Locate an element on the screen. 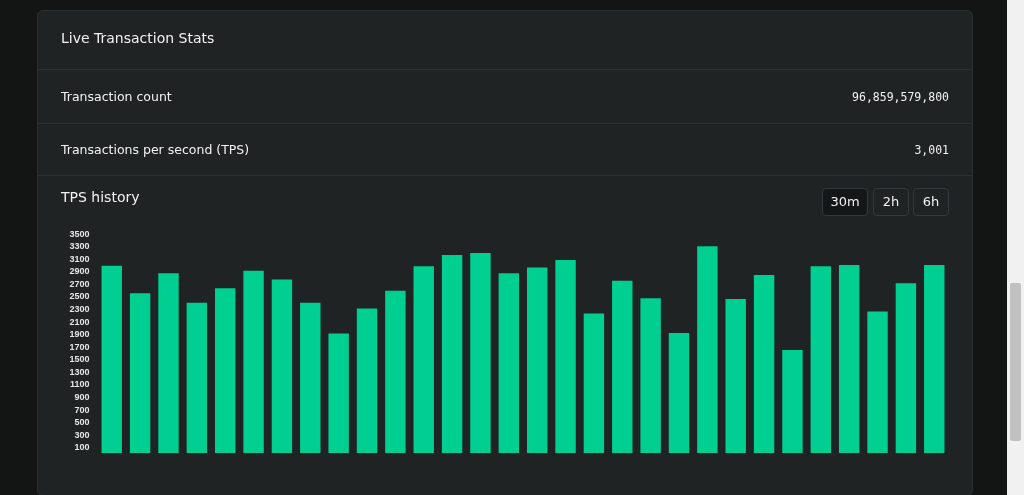 The width and height of the screenshot is (1024, 495). text: Transactions per second (TPS) is located at coordinates (155, 149).